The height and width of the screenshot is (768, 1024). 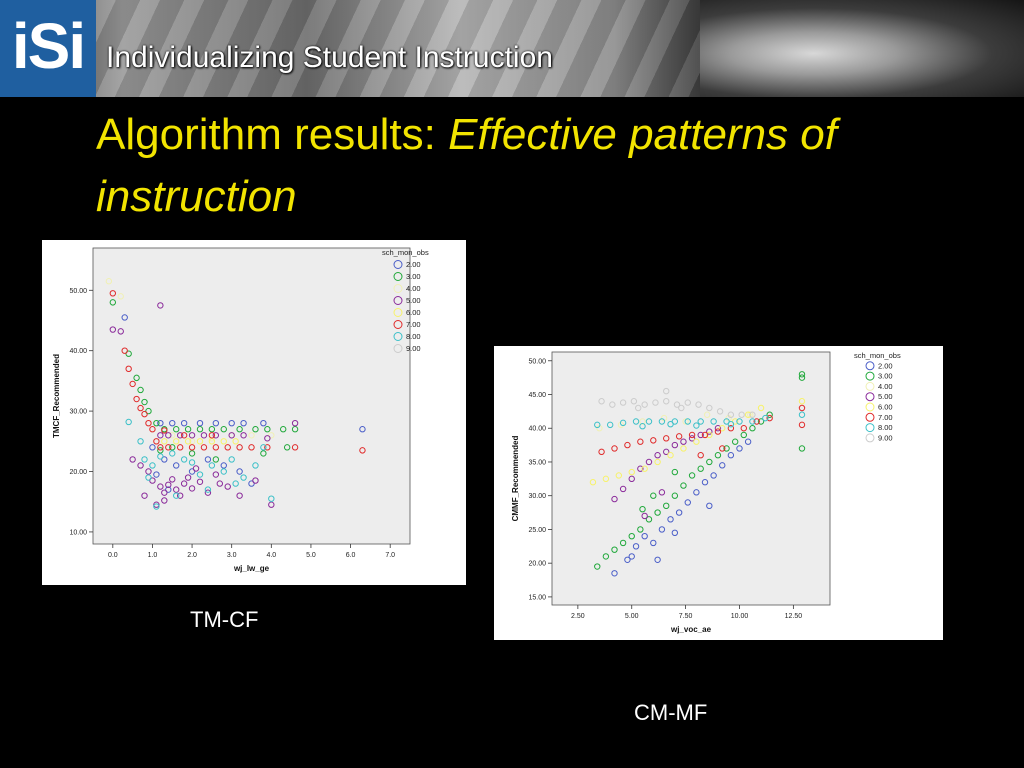 What do you see at coordinates (691, 478) in the screenshot?
I see `plot-area` at bounding box center [691, 478].